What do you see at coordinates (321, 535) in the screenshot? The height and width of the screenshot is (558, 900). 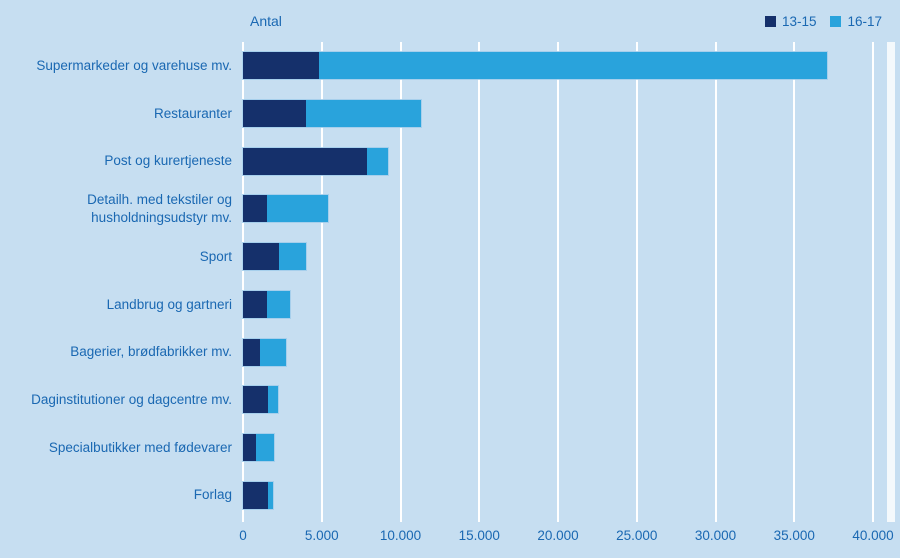 I see `x-tick-label: 5.000` at bounding box center [321, 535].